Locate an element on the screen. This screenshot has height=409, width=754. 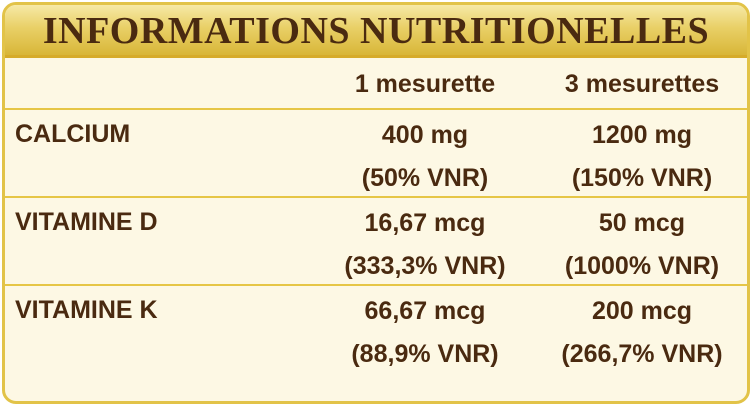
column-header-row: 1 mesurette 3 mesurettes is located at coordinates (376, 83).